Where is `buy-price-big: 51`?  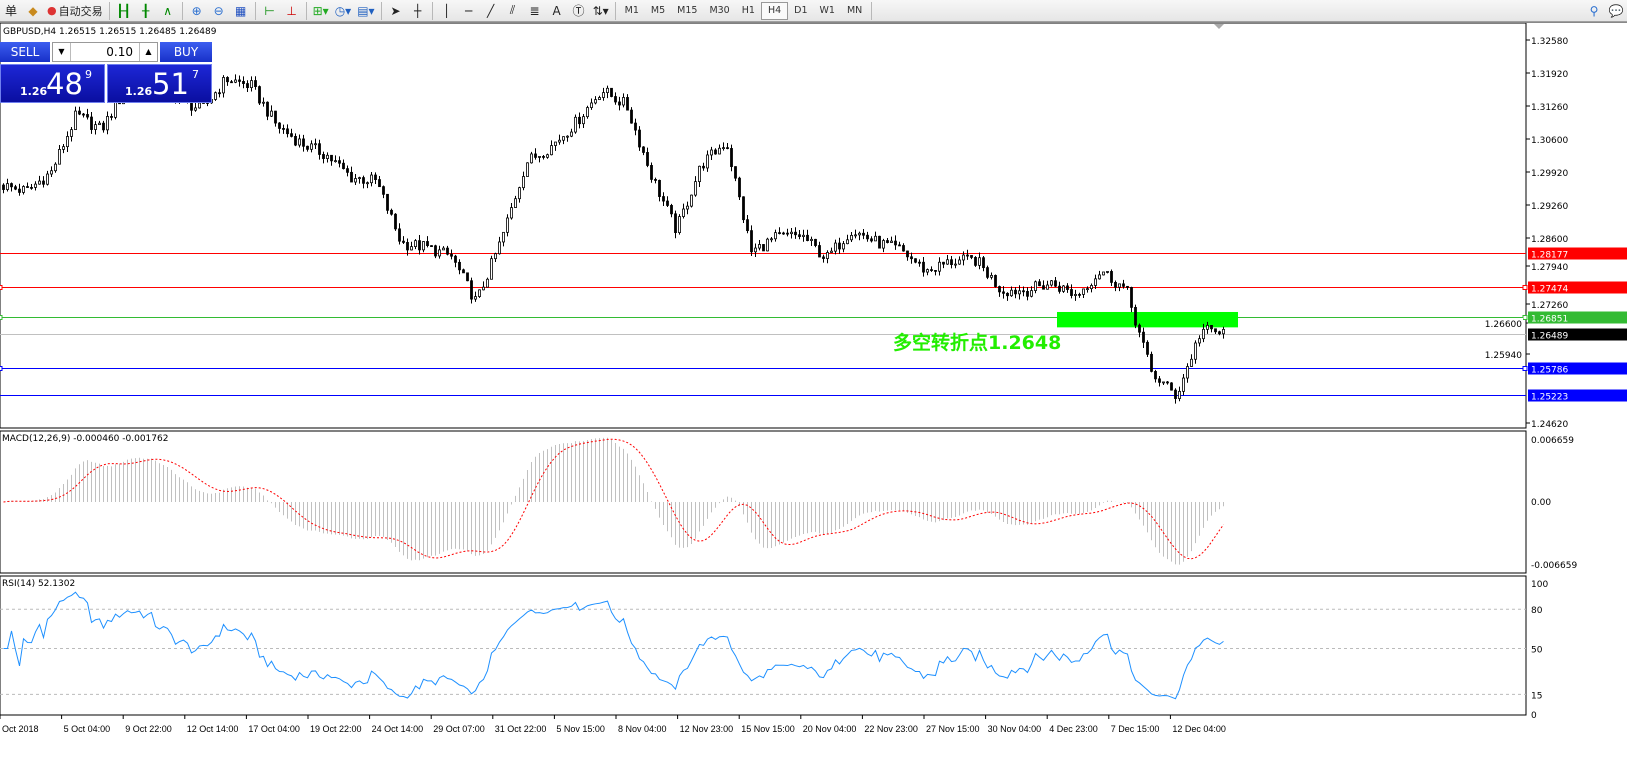
buy-price-big: 51 is located at coordinates (170, 84).